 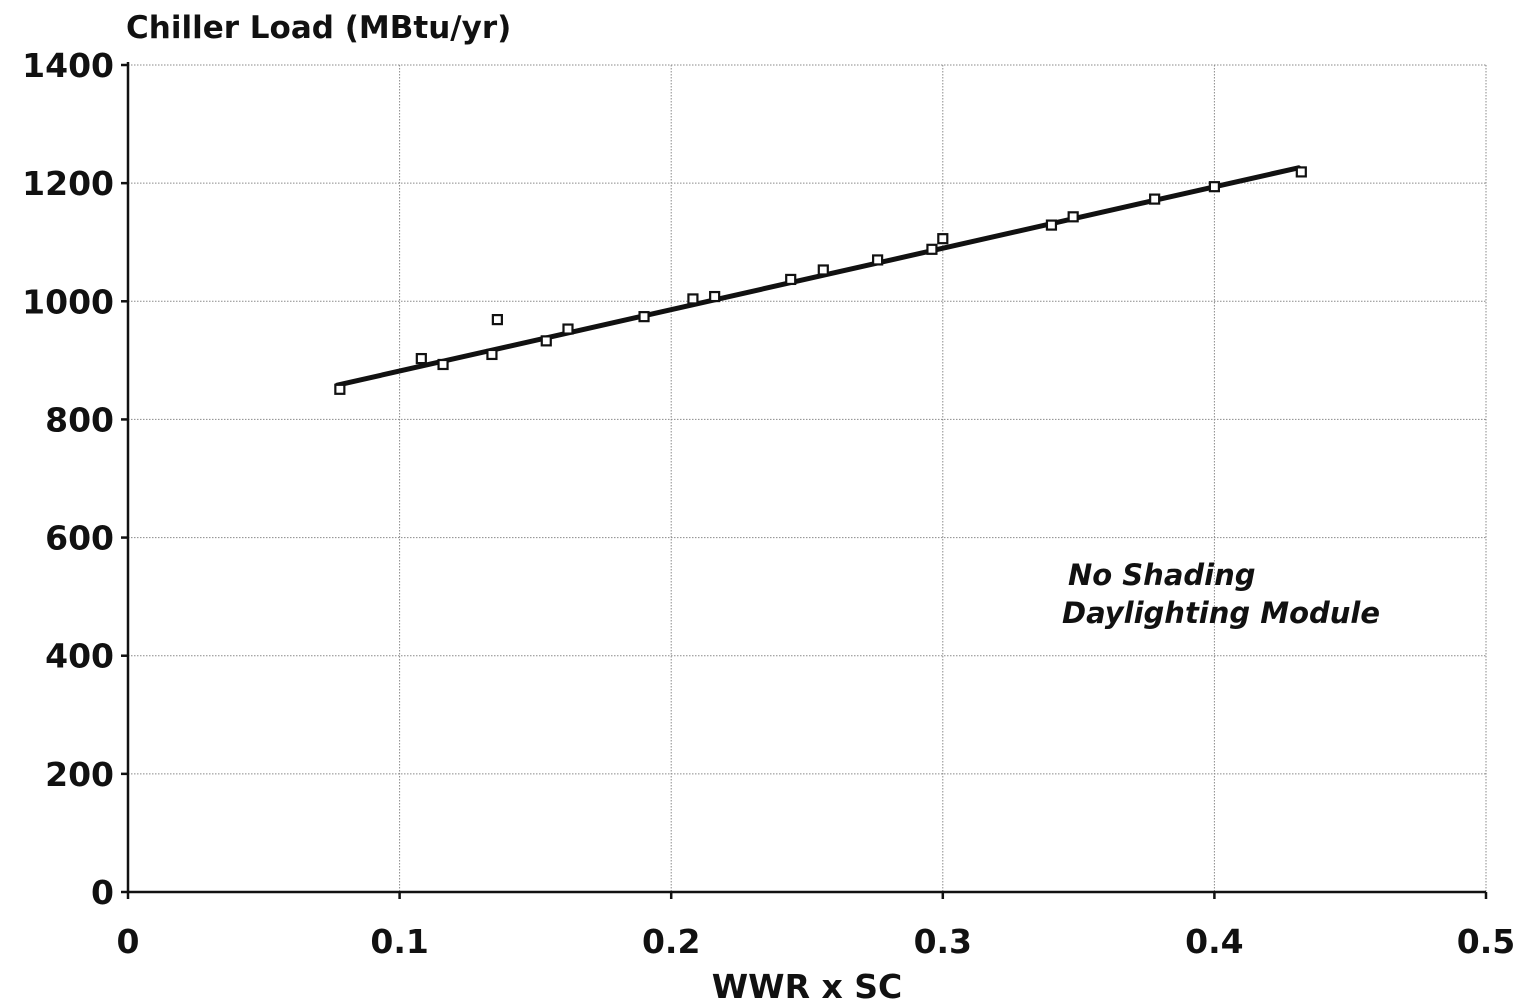 What do you see at coordinates (816, 941) in the screenshot?
I see `x-tick-labels: 0 0.1 0.2 0.3 0.4 0.5` at bounding box center [816, 941].